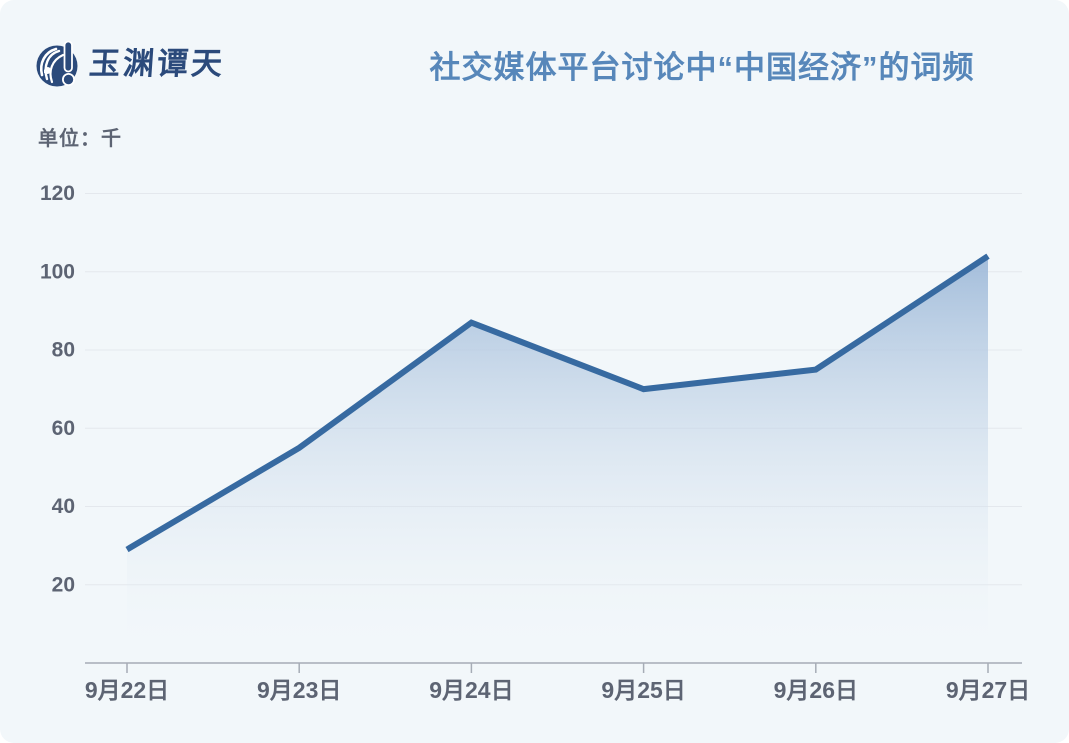 Image resolution: width=1069 pixels, height=743 pixels. I want to click on y-axis-label: 100, so click(57, 271).